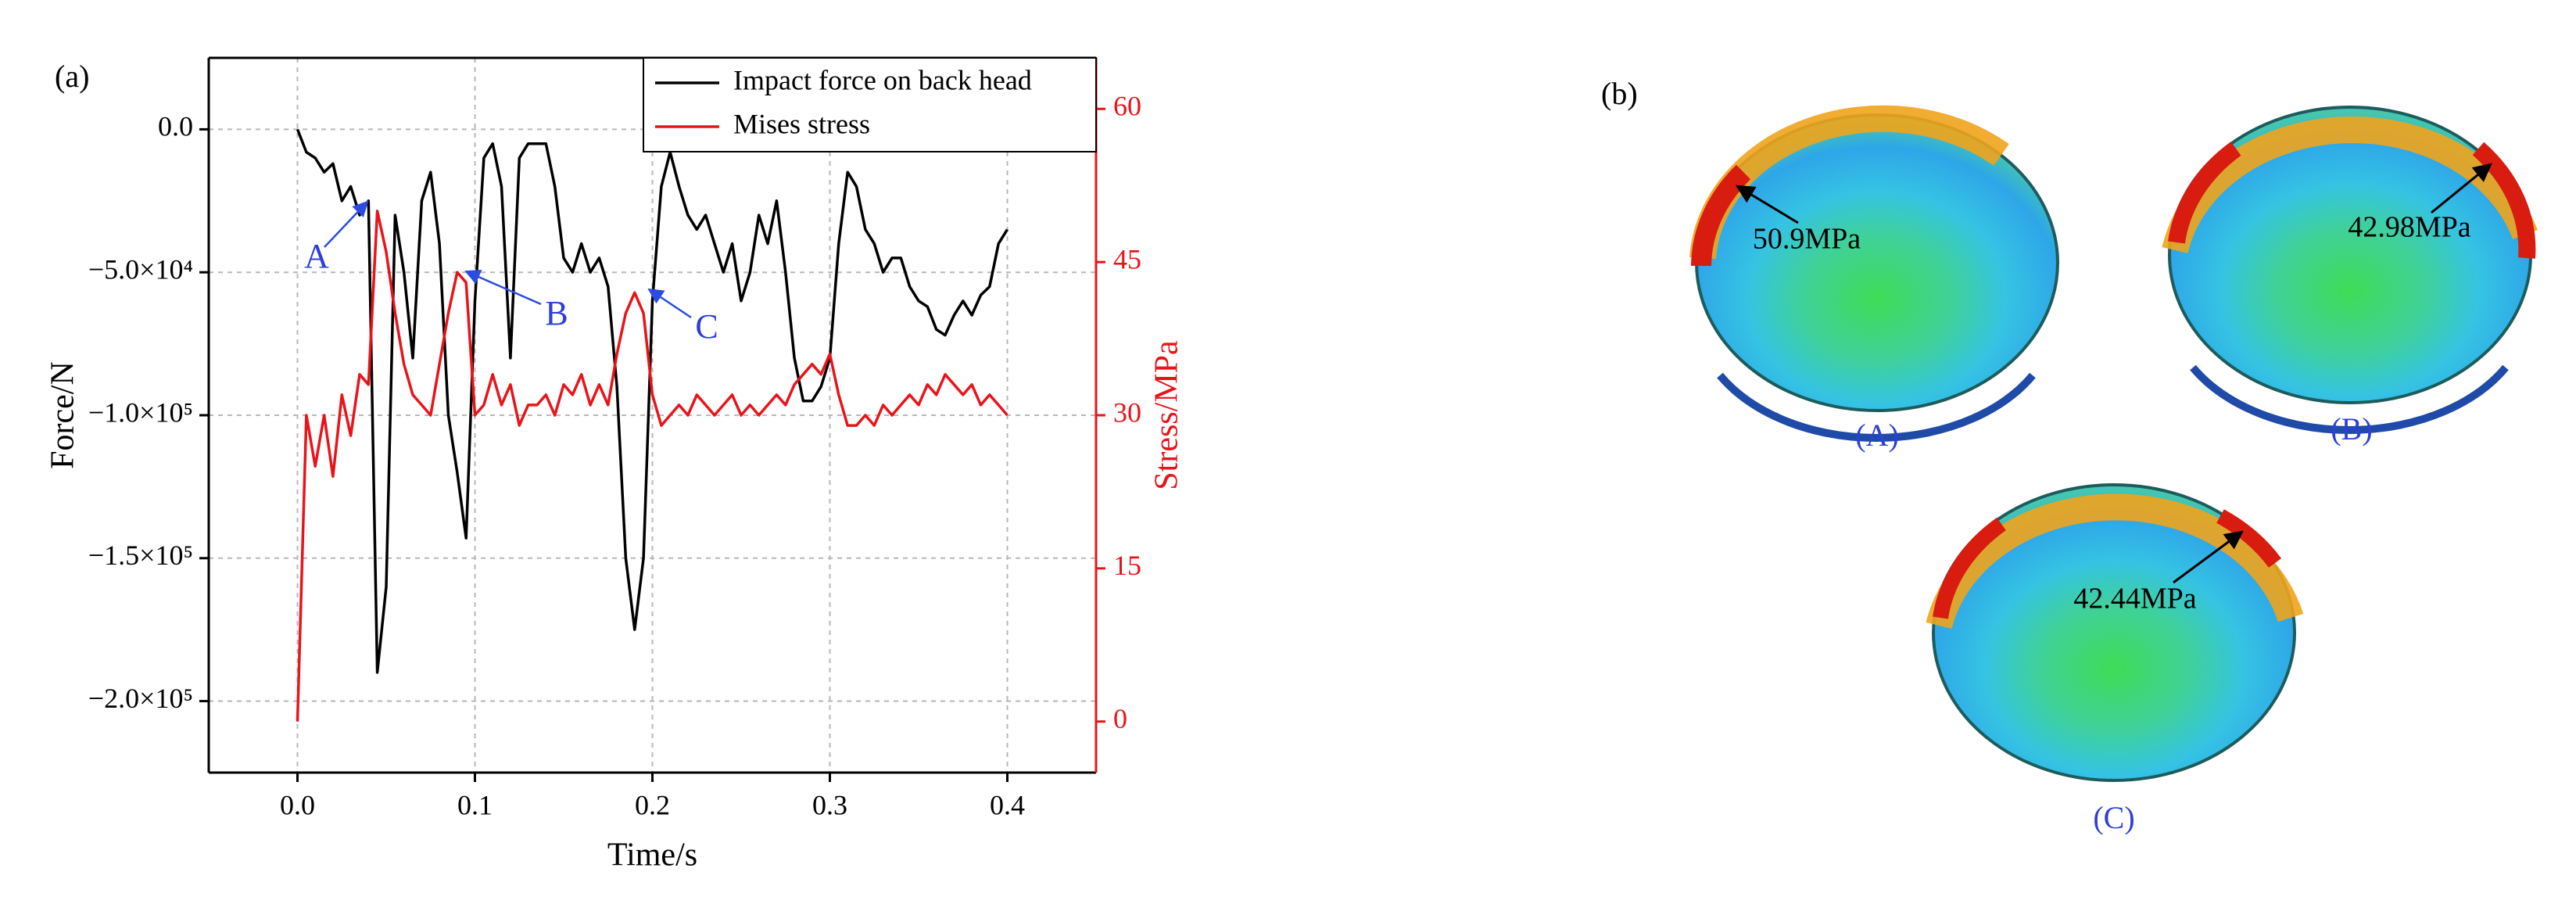  What do you see at coordinates (652, 804) in the screenshot?
I see `x-tick-label: 0.2` at bounding box center [652, 804].